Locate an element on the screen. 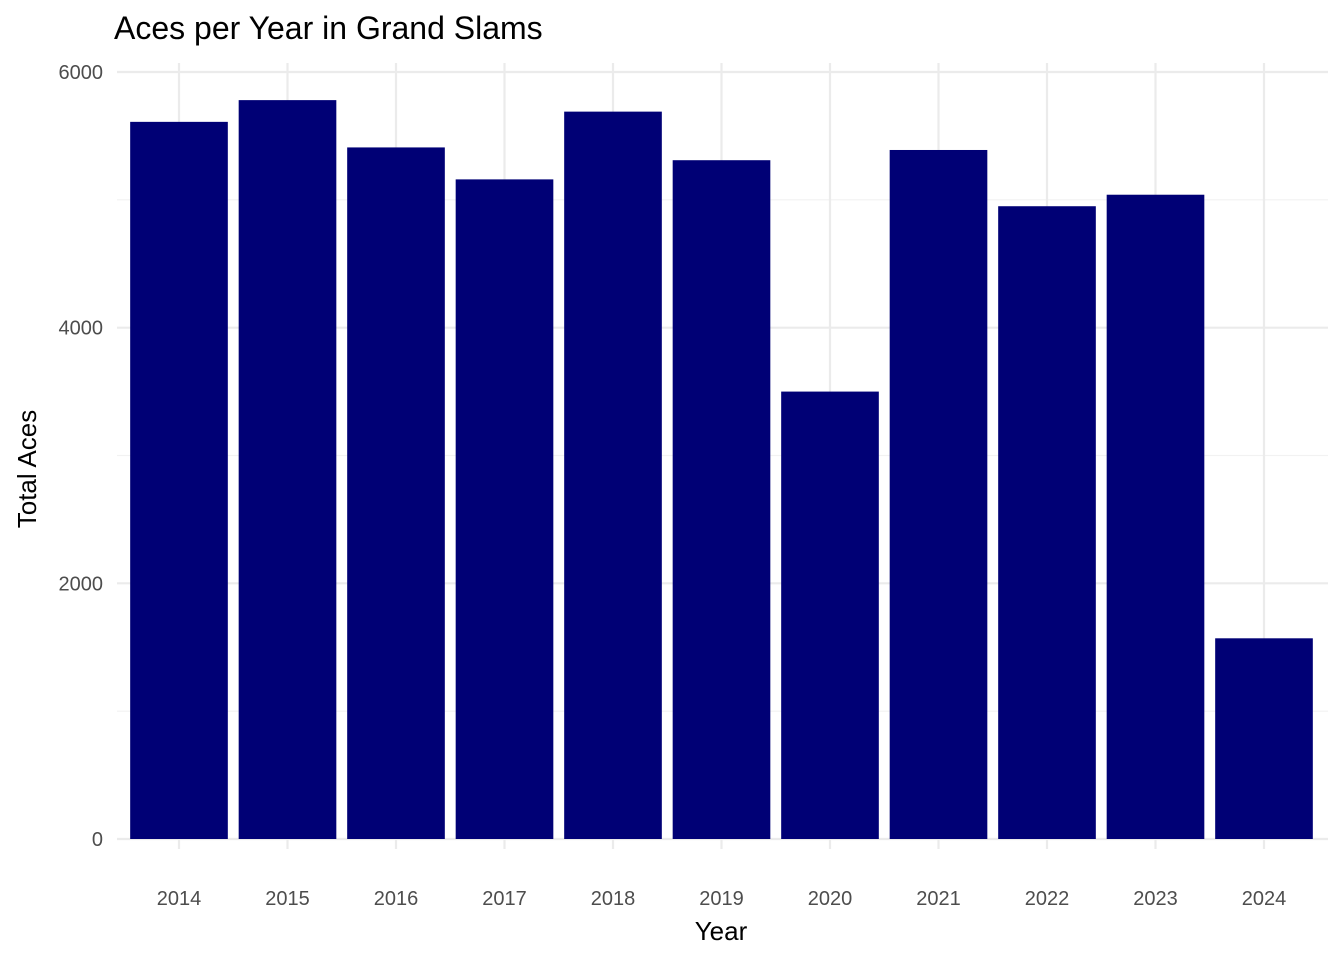 This screenshot has width=1344, height=965. y-axis-title: Total Aces is located at coordinates (27, 469).